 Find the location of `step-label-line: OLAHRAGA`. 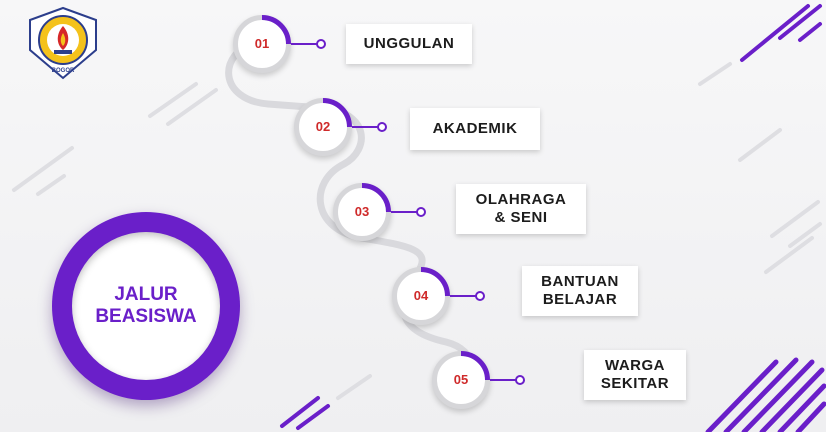

step-label-line: OLAHRAGA is located at coordinates (521, 199).